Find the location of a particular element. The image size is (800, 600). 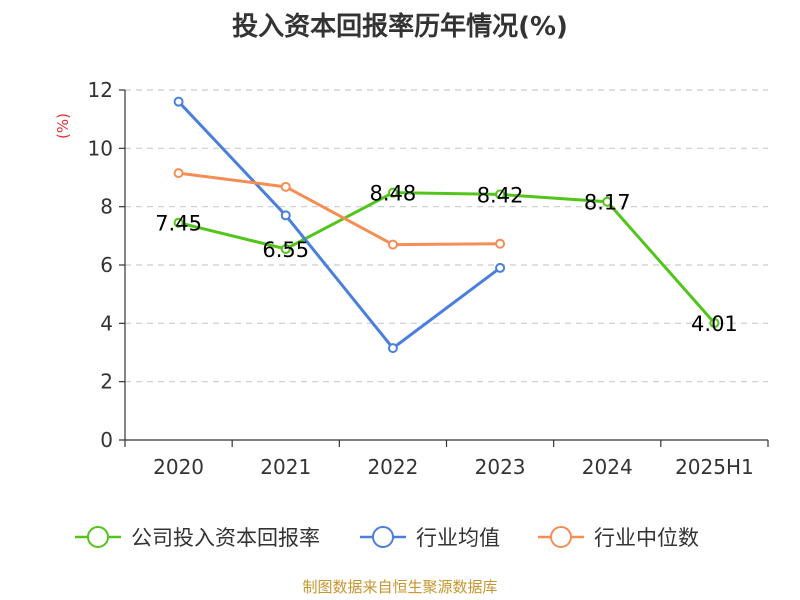

data-label: 8.42 is located at coordinates (500, 195).